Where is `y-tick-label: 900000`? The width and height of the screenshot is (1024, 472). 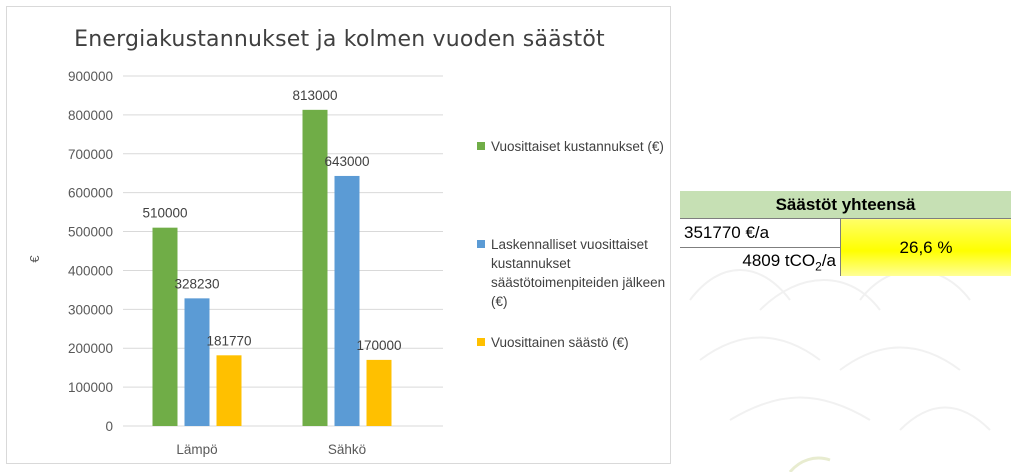
y-tick-label: 900000 is located at coordinates (90, 76).